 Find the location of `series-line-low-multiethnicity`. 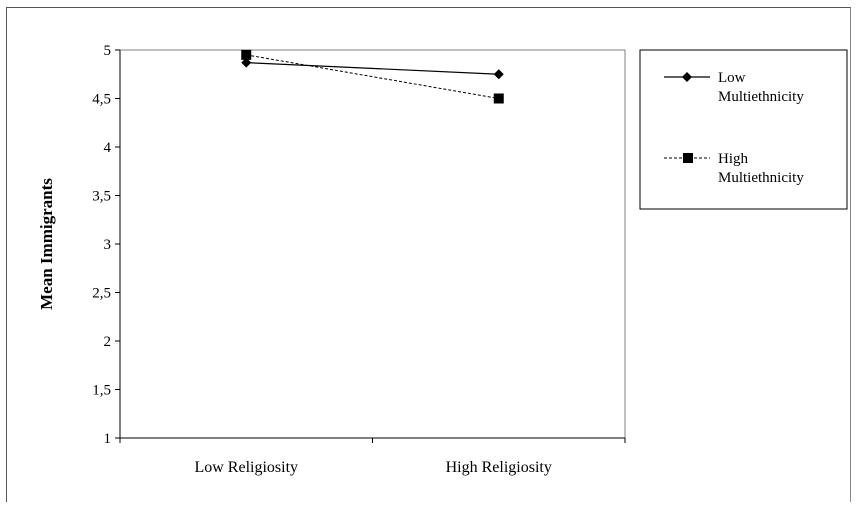

series-line-low-multiethnicity is located at coordinates (372, 68).